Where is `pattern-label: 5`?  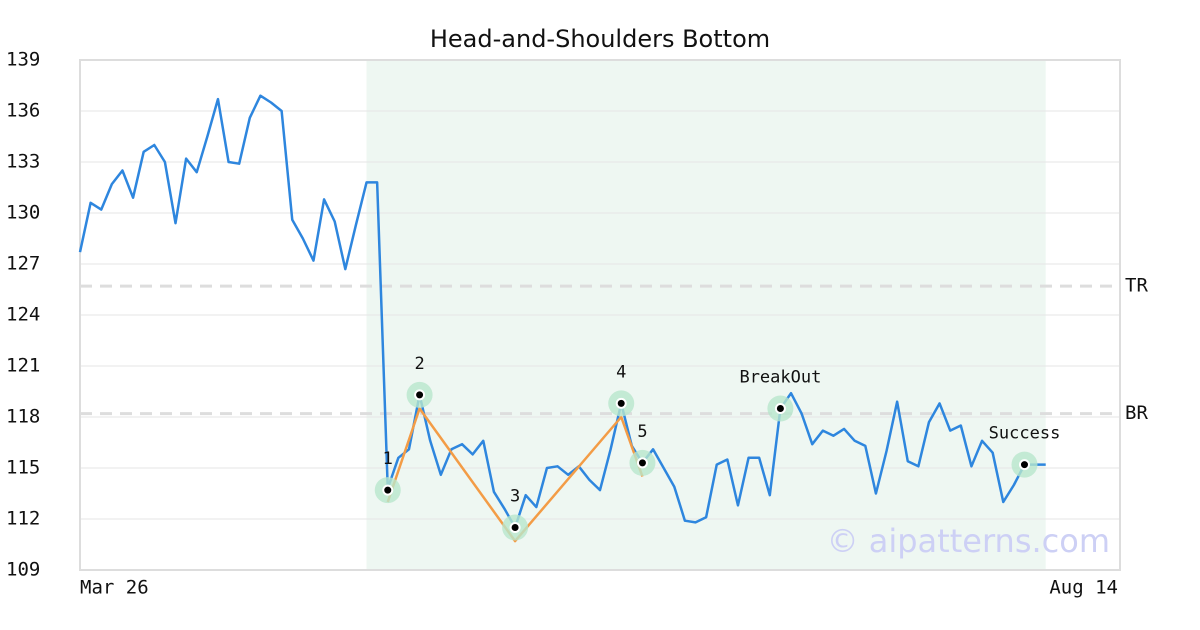
pattern-label: 5 is located at coordinates (642, 432).